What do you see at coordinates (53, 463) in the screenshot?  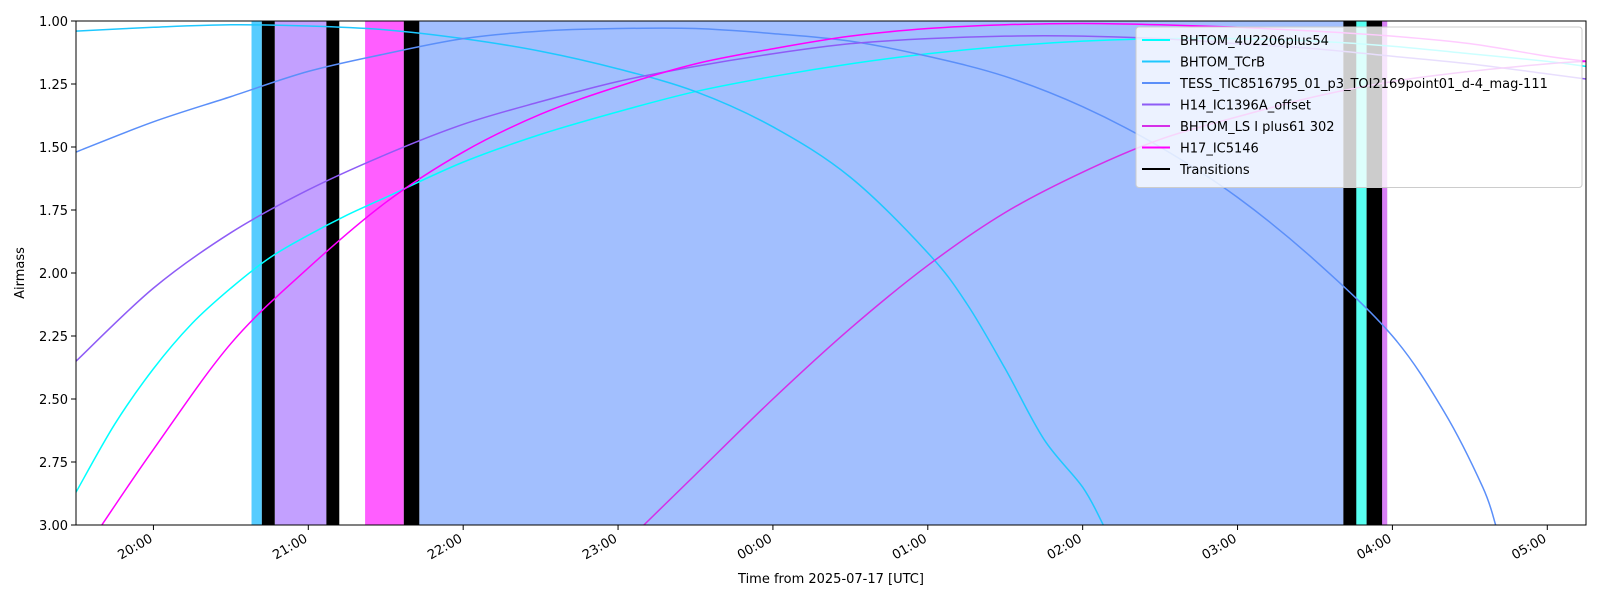 I see `y-tick-label-7: 2.75` at bounding box center [53, 463].